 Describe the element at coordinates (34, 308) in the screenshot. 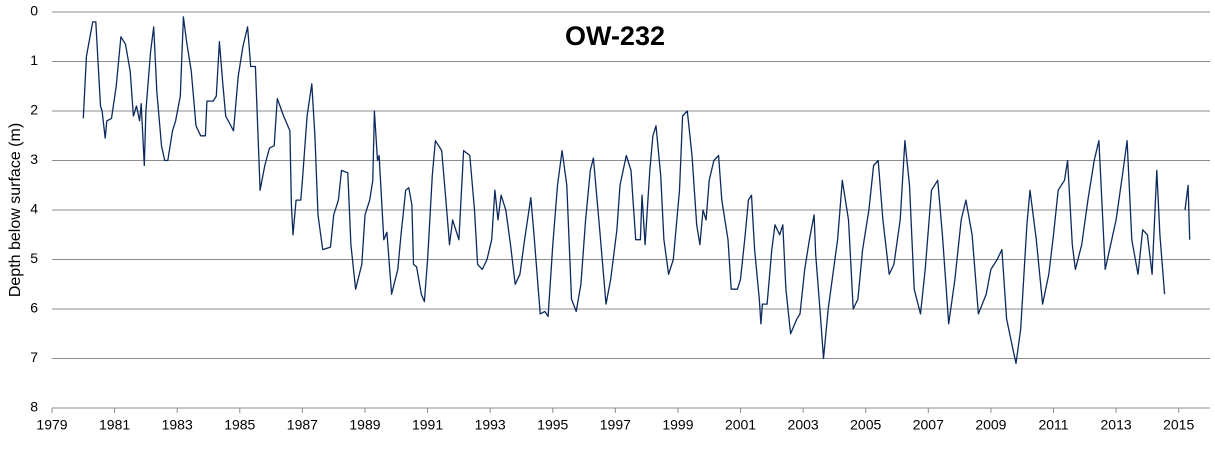

I see `y-tick-label: 6` at that location.